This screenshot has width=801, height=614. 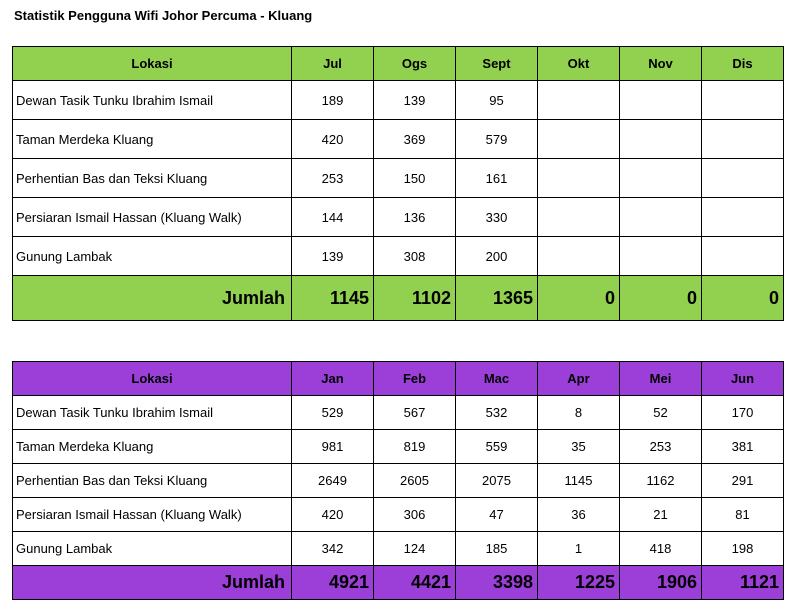 What do you see at coordinates (414, 582) in the screenshot?
I see `total-cell: 4421` at bounding box center [414, 582].